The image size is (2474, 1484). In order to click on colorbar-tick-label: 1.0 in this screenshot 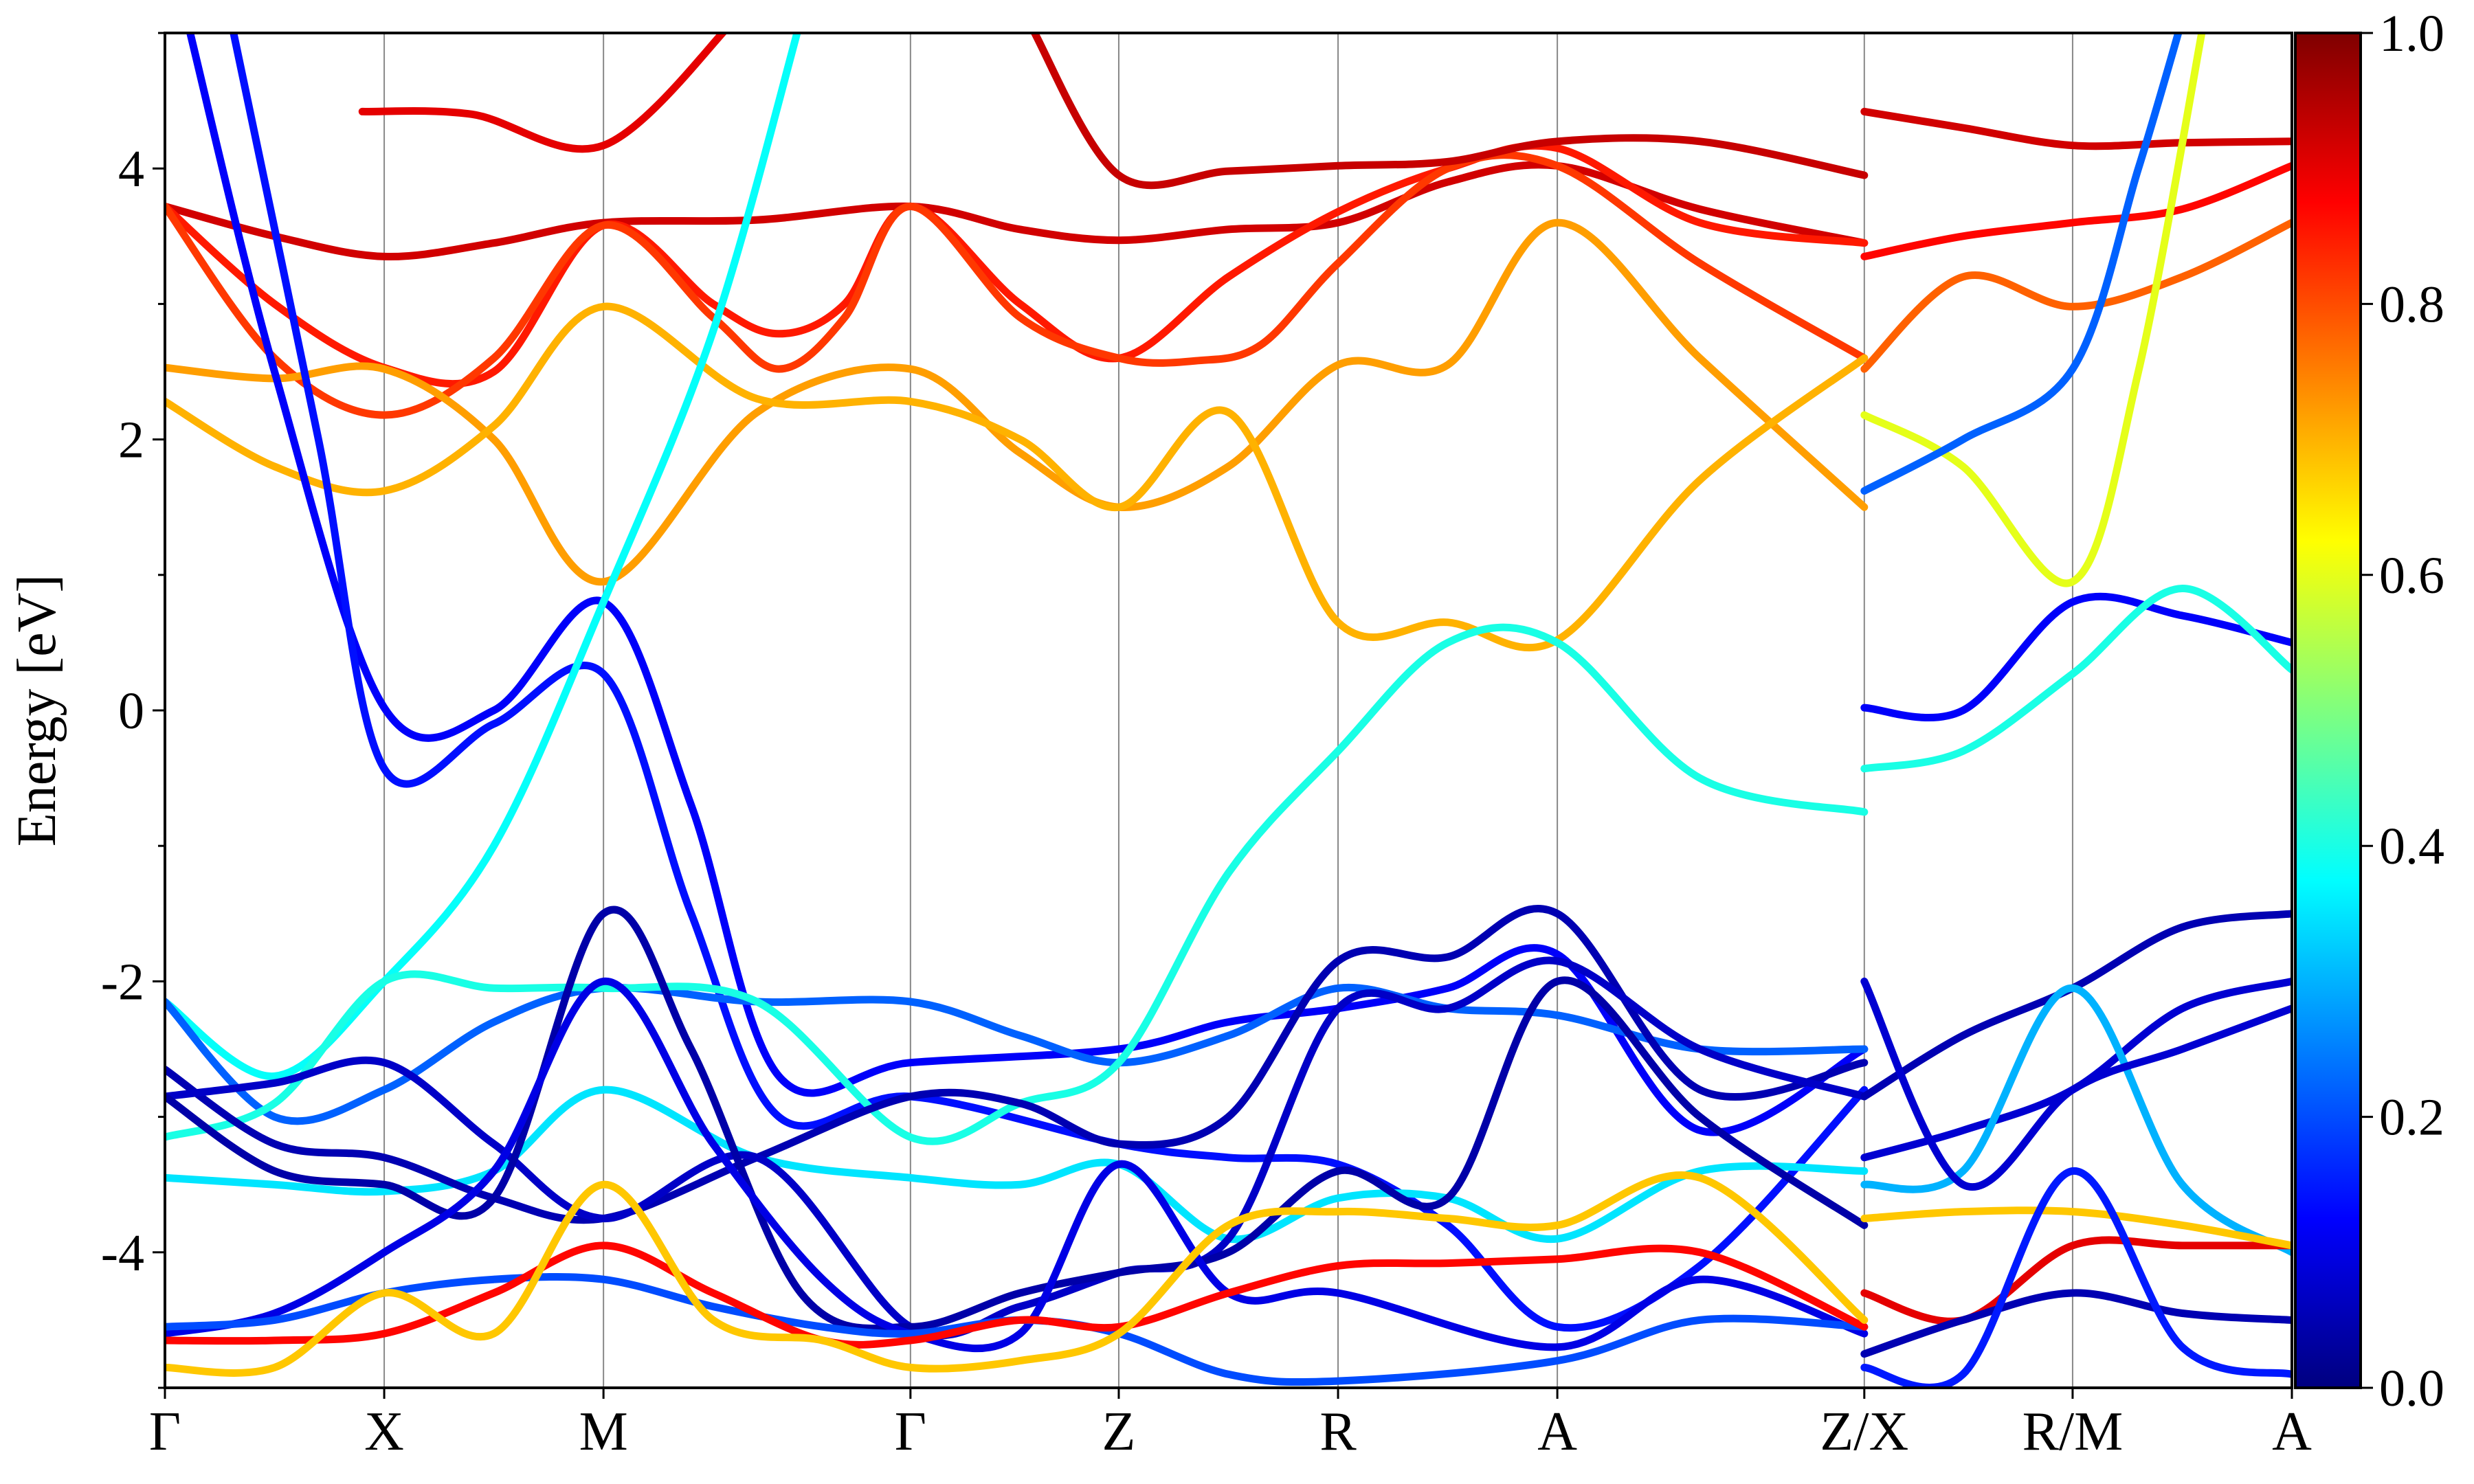, I will do `click(2411, 34)`.